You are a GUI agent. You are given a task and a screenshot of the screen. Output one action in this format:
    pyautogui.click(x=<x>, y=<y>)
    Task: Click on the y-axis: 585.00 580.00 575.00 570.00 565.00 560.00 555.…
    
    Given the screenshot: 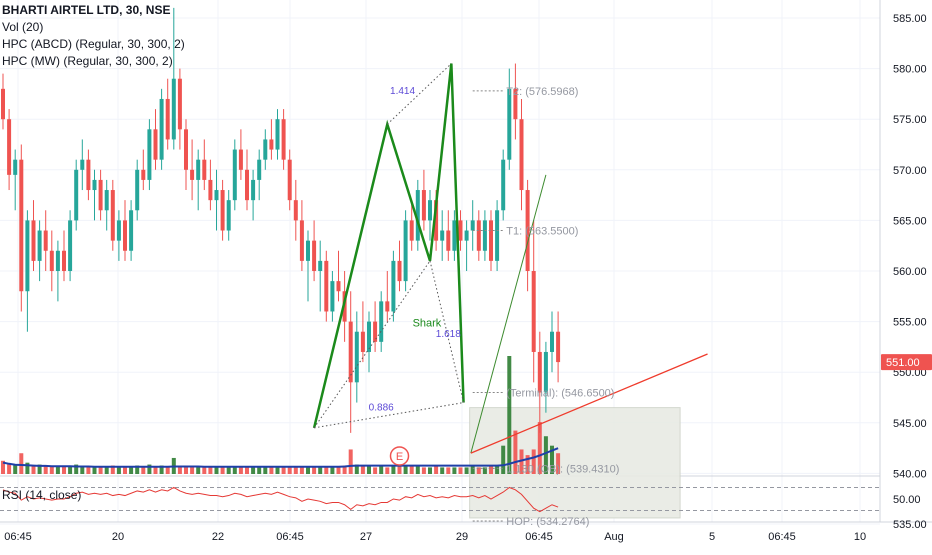 What is the action you would take?
    pyautogui.click(x=910, y=272)
    